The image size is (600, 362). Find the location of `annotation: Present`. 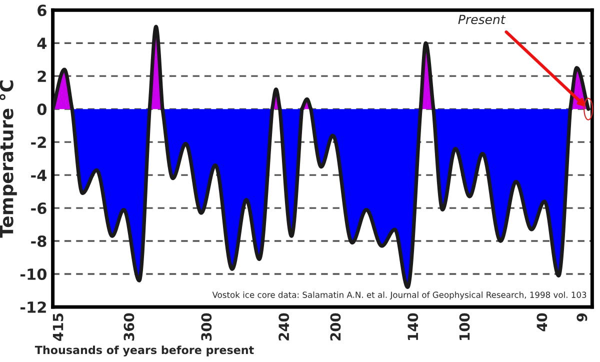

annotation: Present is located at coordinates (482, 19).